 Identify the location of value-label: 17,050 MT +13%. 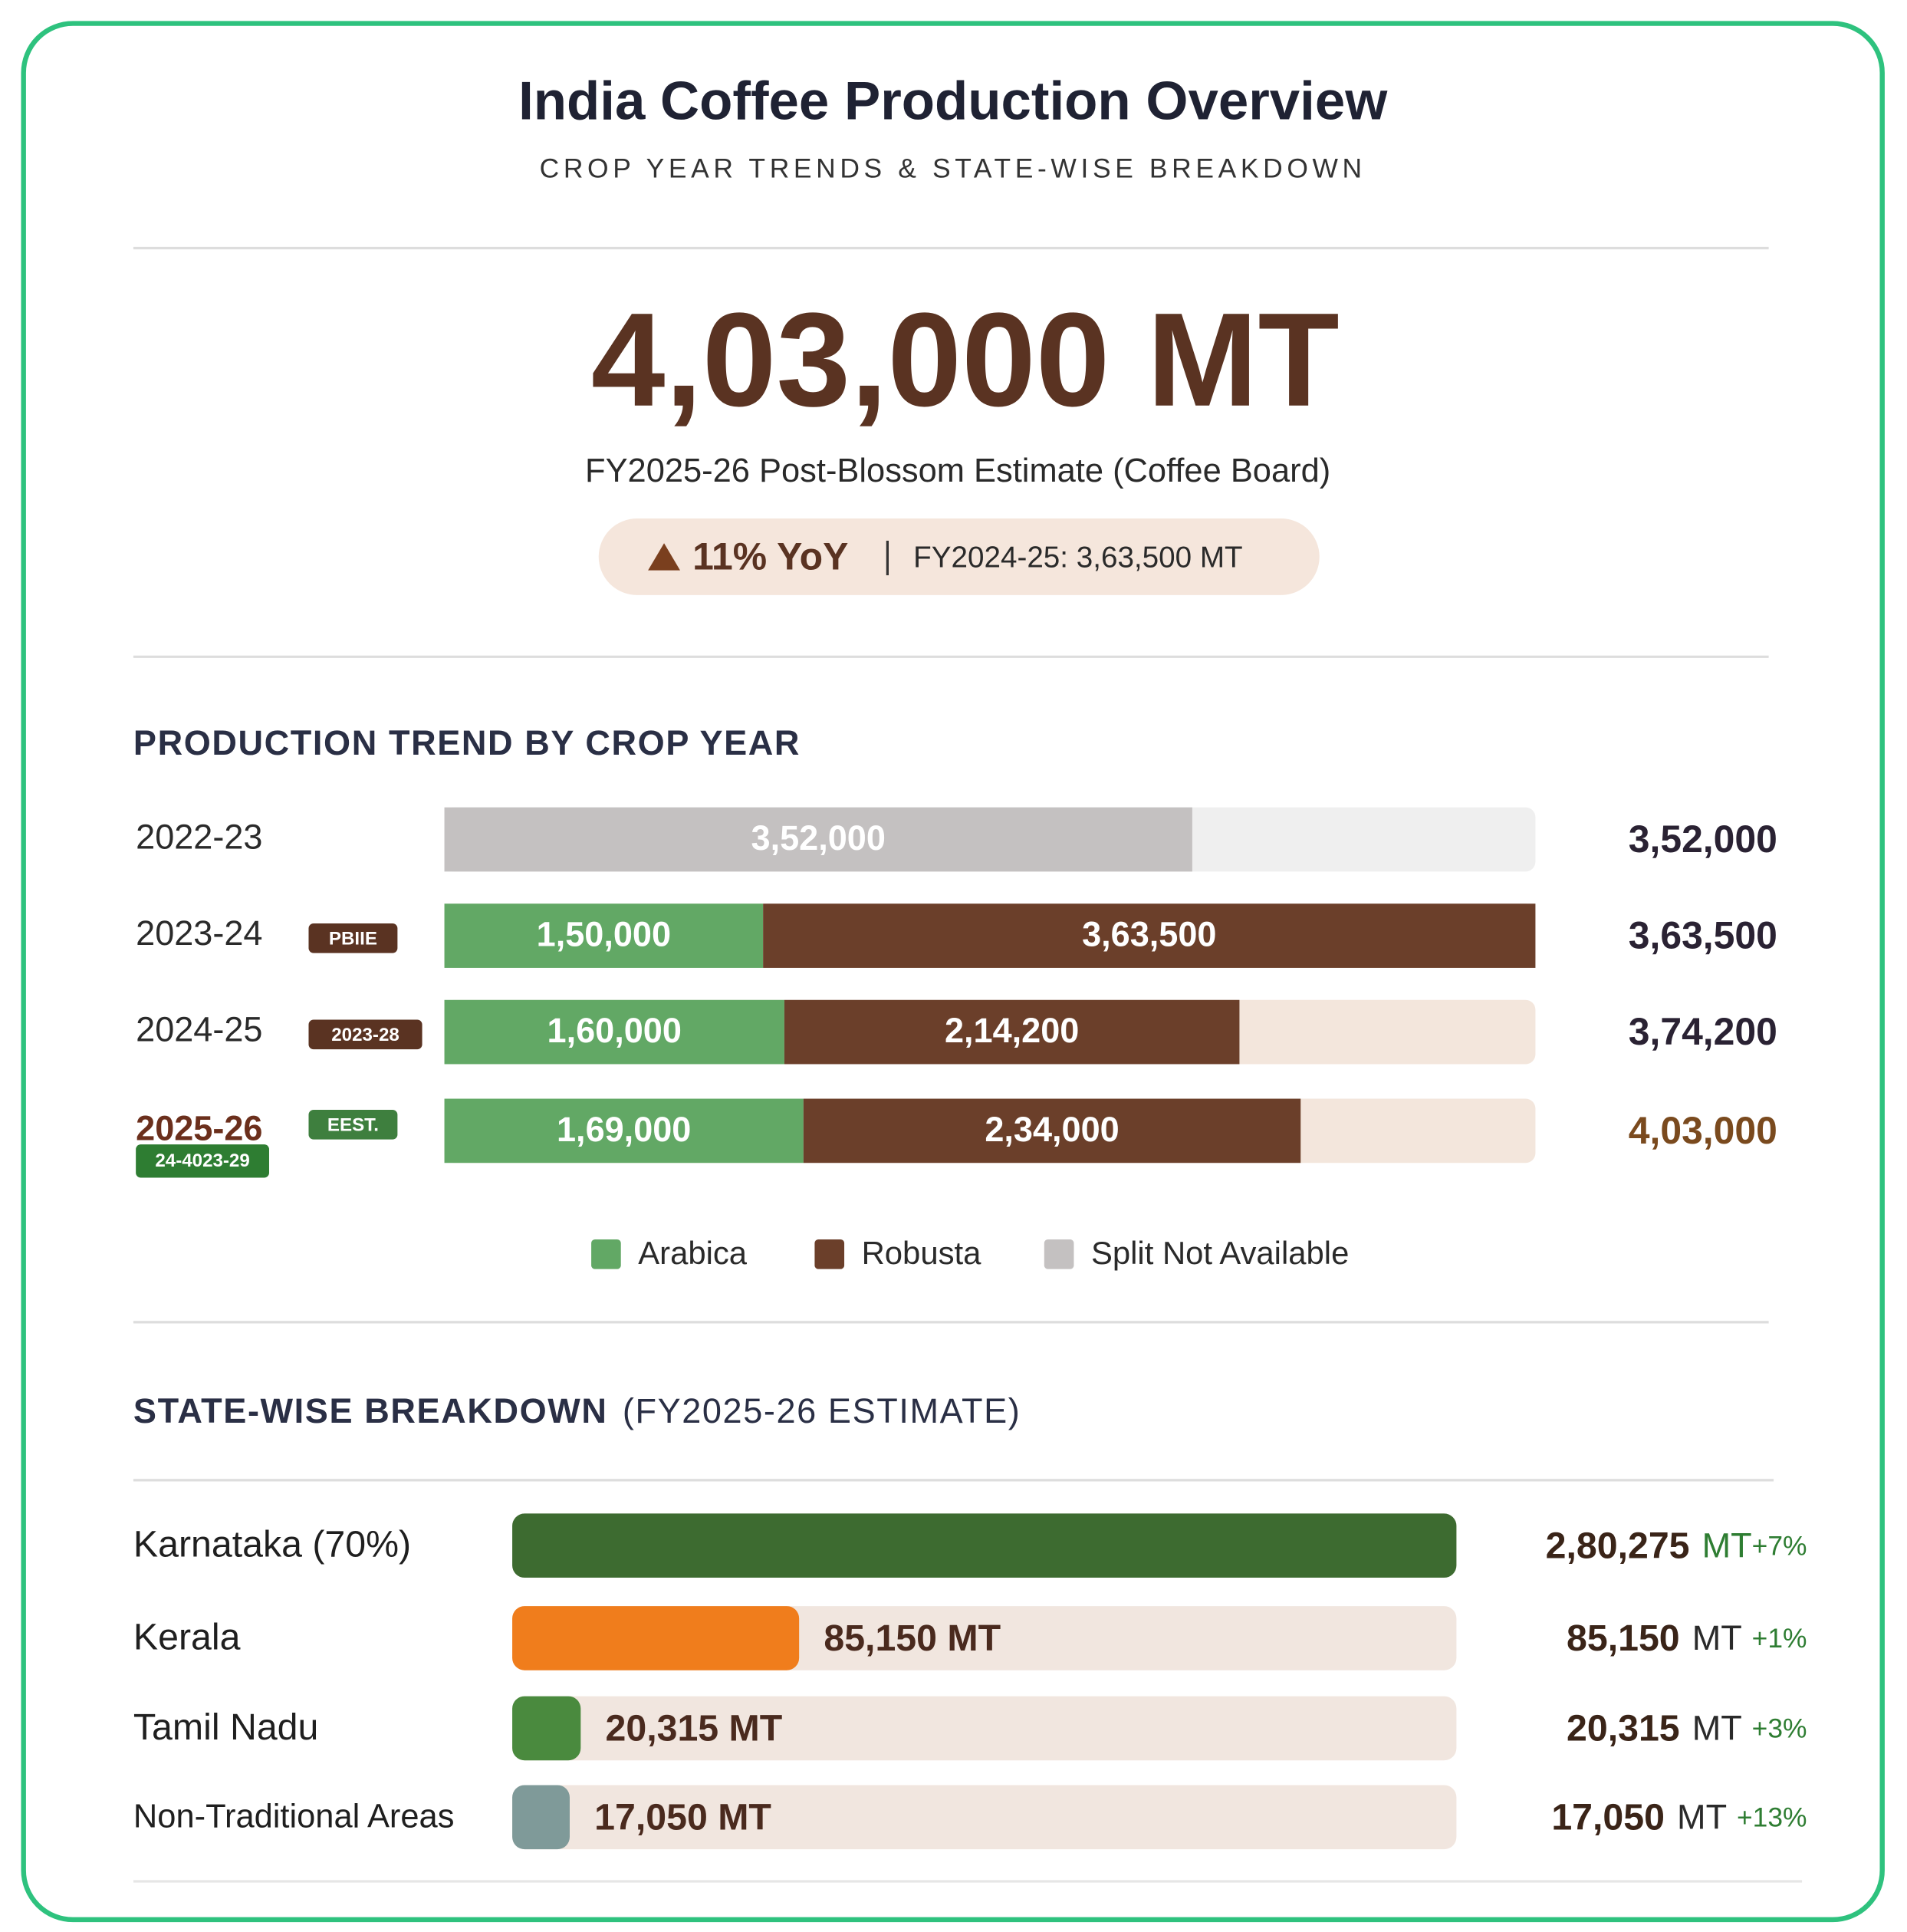
(1679, 1817).